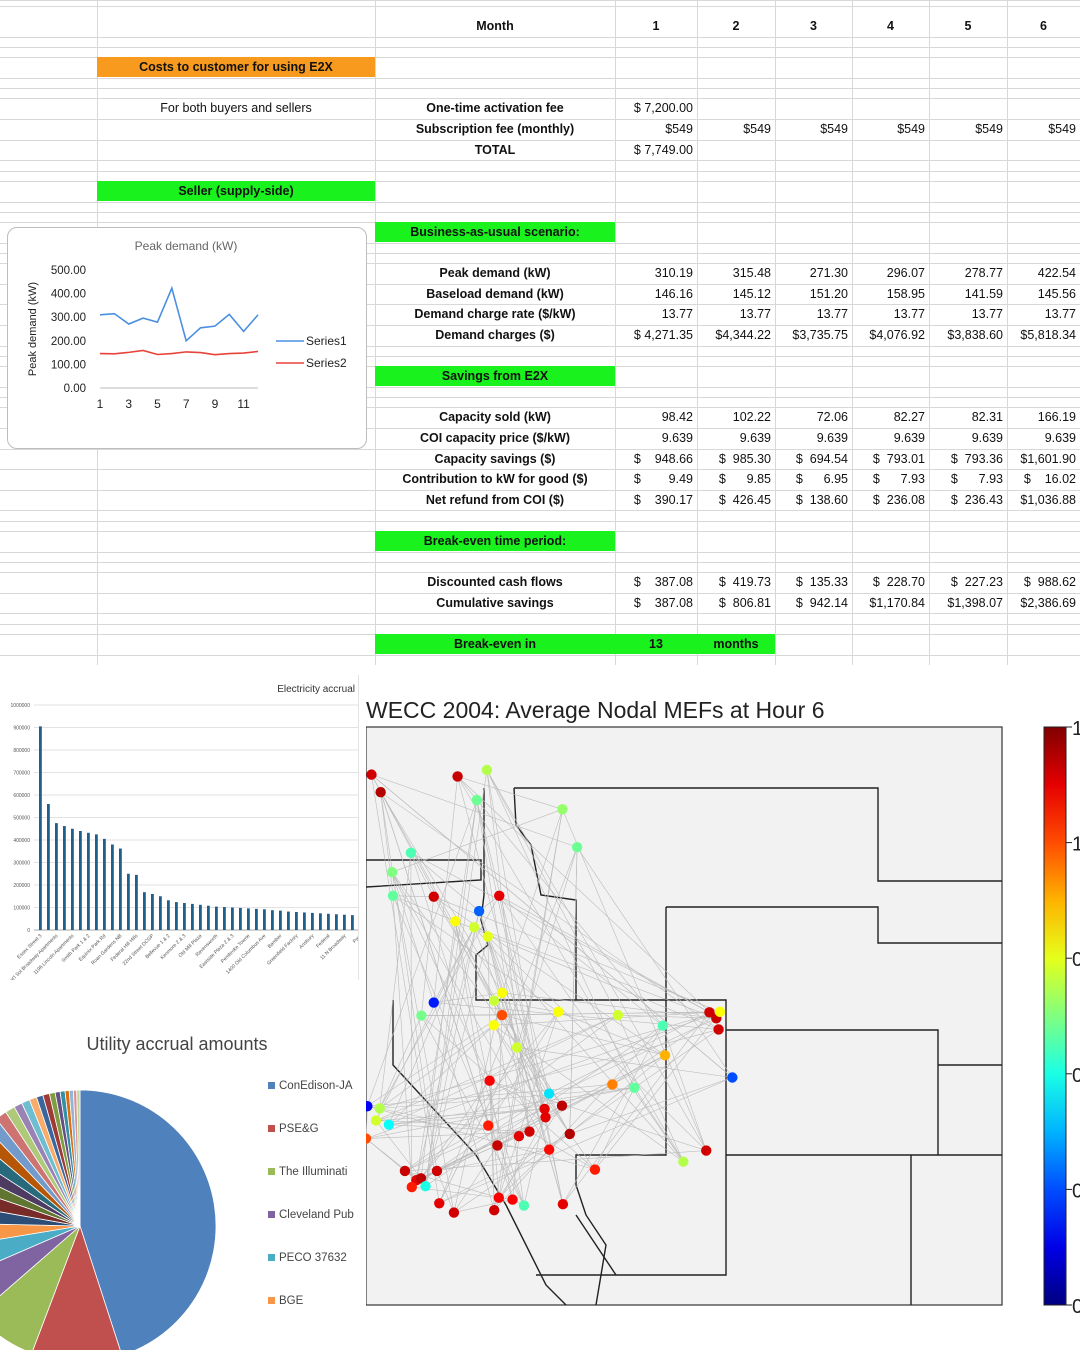  I want to click on colorbar-tick-label: 1, so click(1076, 729).